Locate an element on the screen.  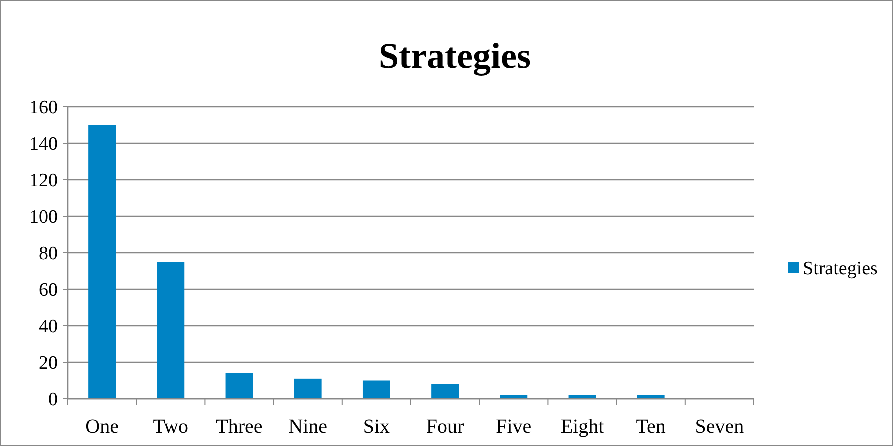
x-tick-label: Seven is located at coordinates (719, 427).